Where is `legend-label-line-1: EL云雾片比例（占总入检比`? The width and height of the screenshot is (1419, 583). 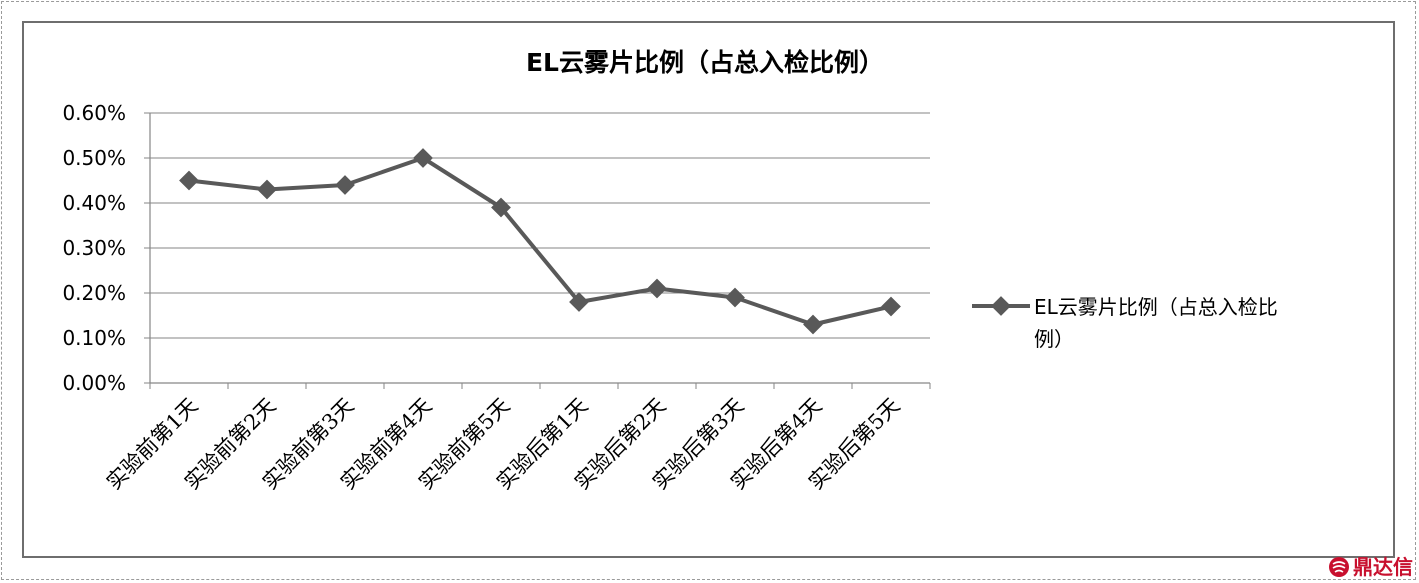
legend-label-line-1: EL云雾片比例（占总入检比 is located at coordinates (1156, 307).